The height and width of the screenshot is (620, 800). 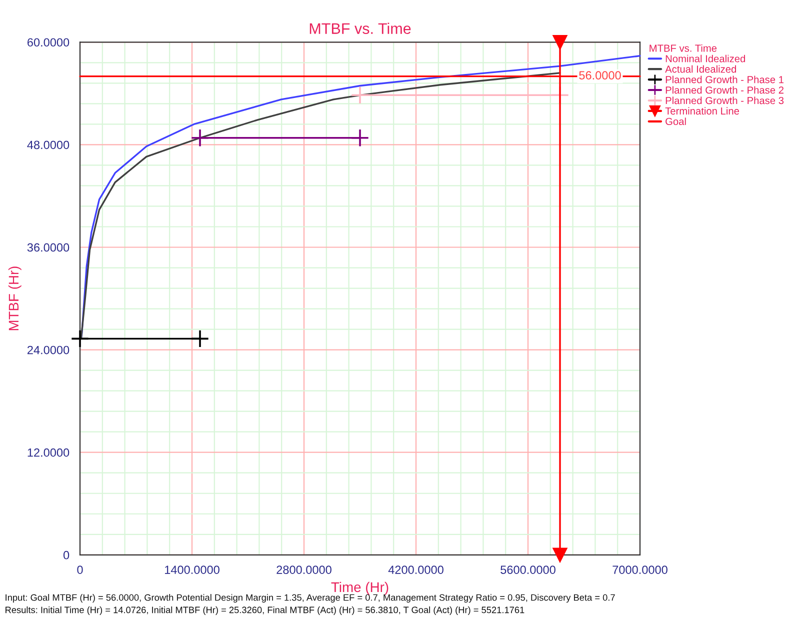 I want to click on x-axis-title: Time (Hr), so click(x=359, y=588).